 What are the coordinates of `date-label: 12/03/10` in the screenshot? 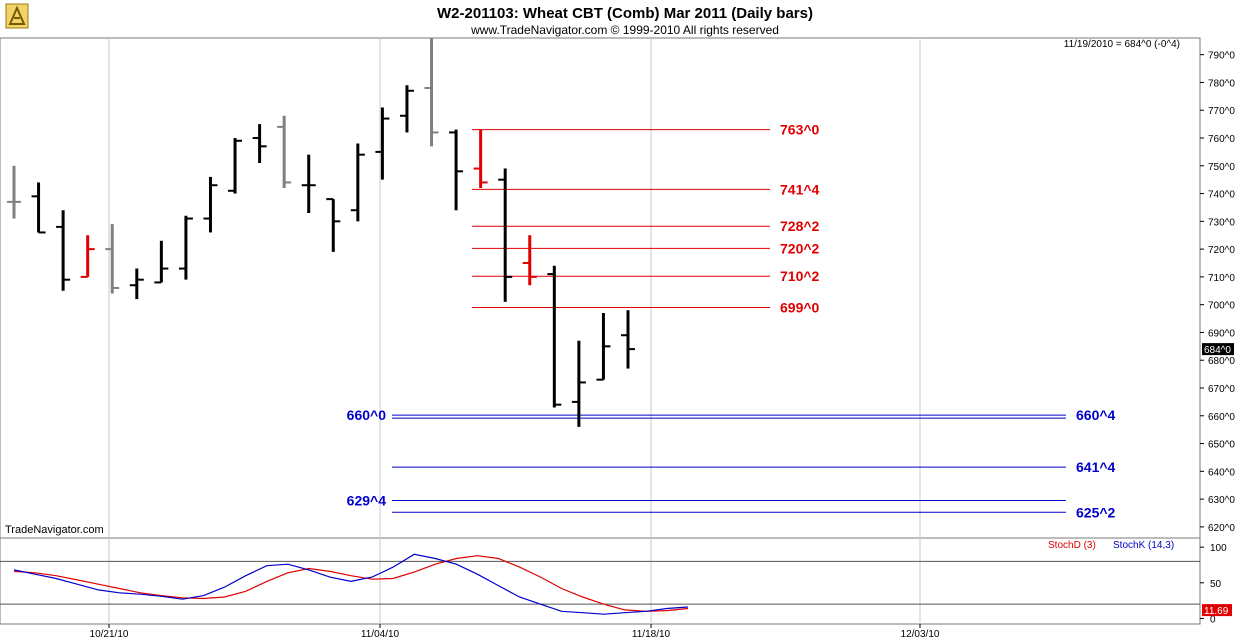 It's located at (920, 634).